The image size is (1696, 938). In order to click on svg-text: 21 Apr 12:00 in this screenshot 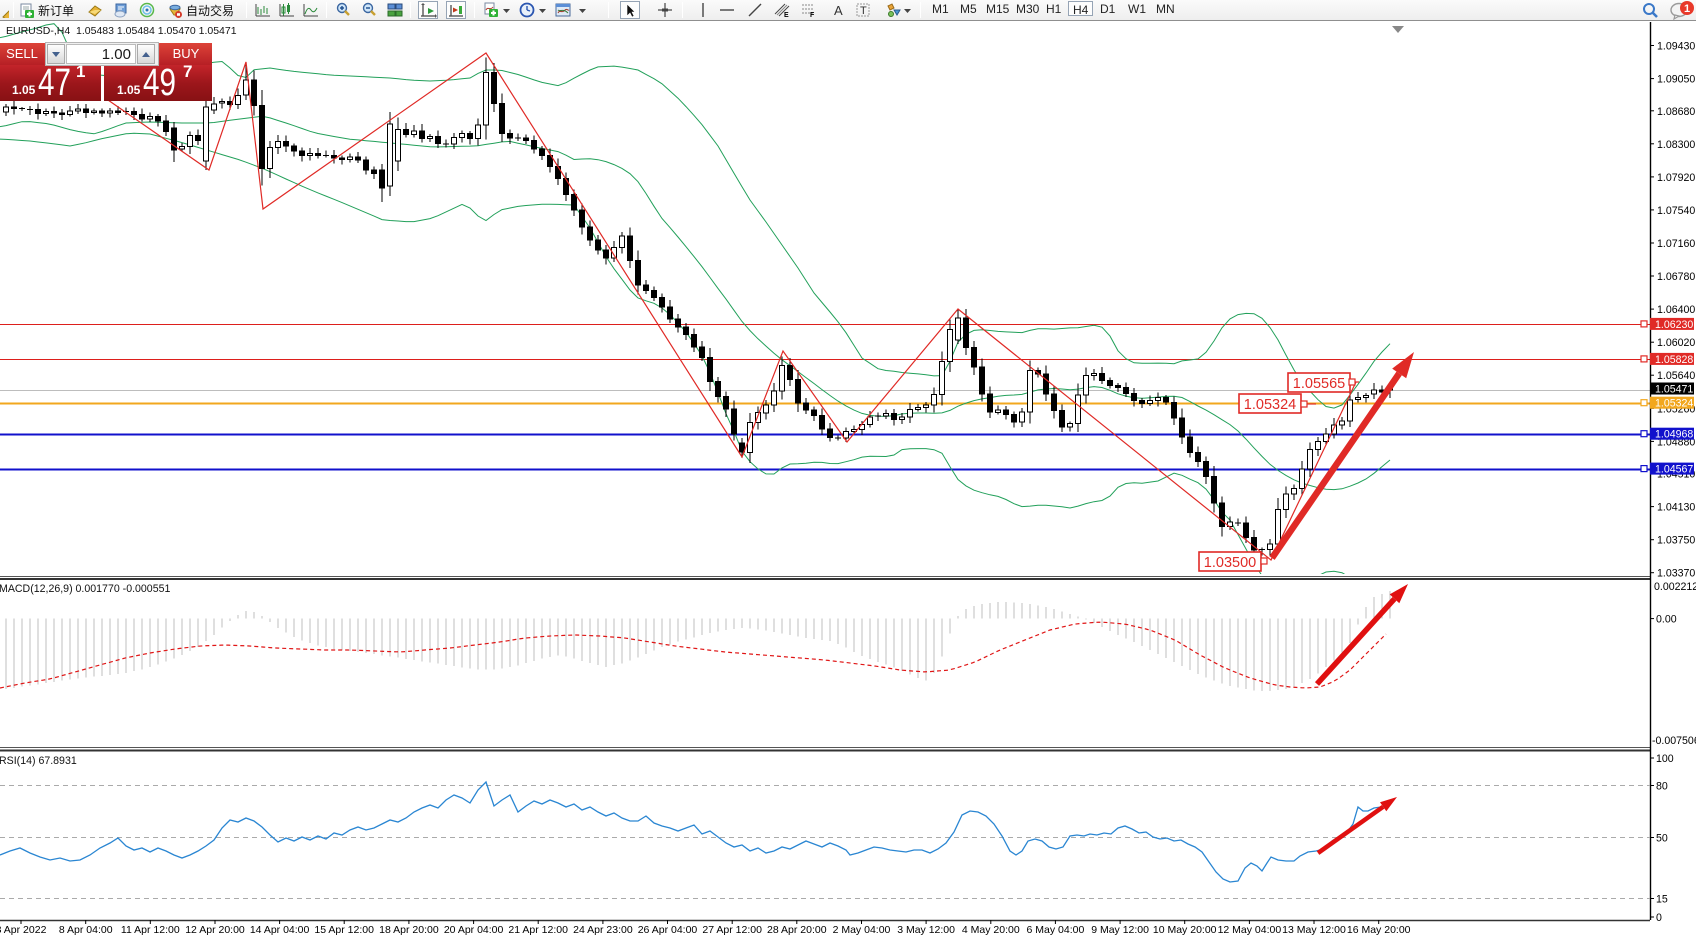, I will do `click(538, 930)`.